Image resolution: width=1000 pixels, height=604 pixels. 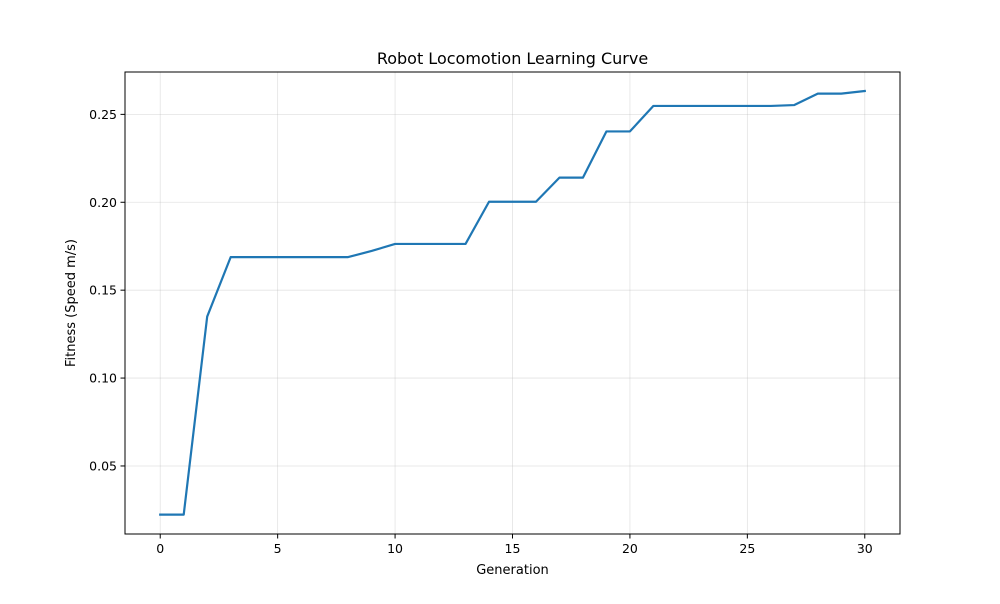 I want to click on x-tick-label: 5, so click(x=278, y=548).